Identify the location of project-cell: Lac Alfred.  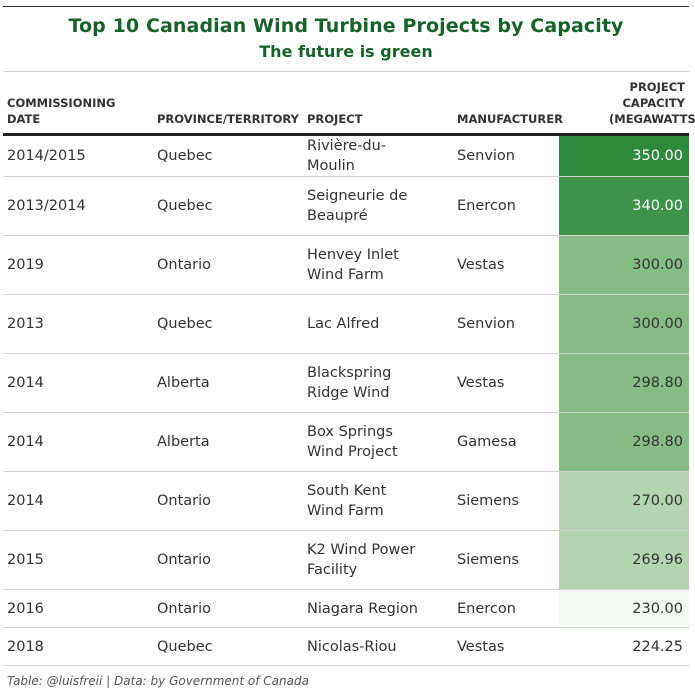
(378, 324).